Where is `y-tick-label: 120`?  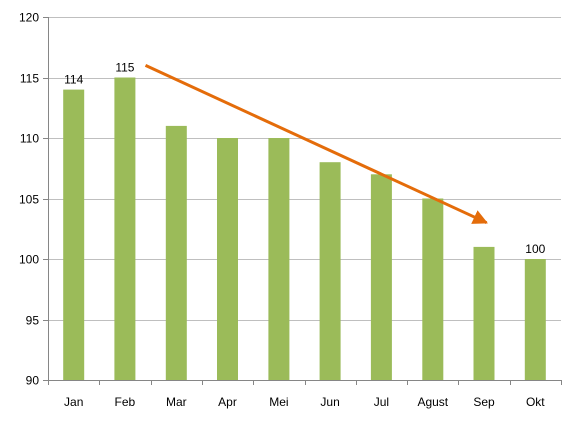
y-tick-label: 120 is located at coordinates (29, 18).